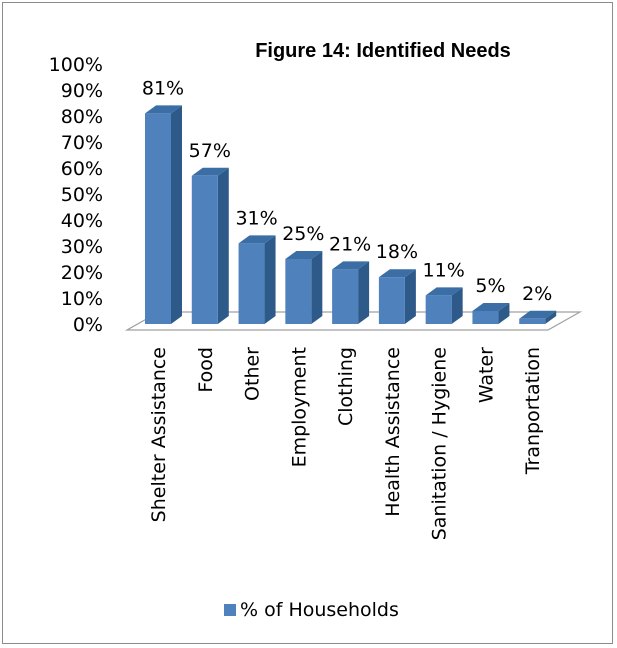 The width and height of the screenshot is (617, 648). Describe the element at coordinates (303, 234) in the screenshot. I see `data-label: 25%` at that location.